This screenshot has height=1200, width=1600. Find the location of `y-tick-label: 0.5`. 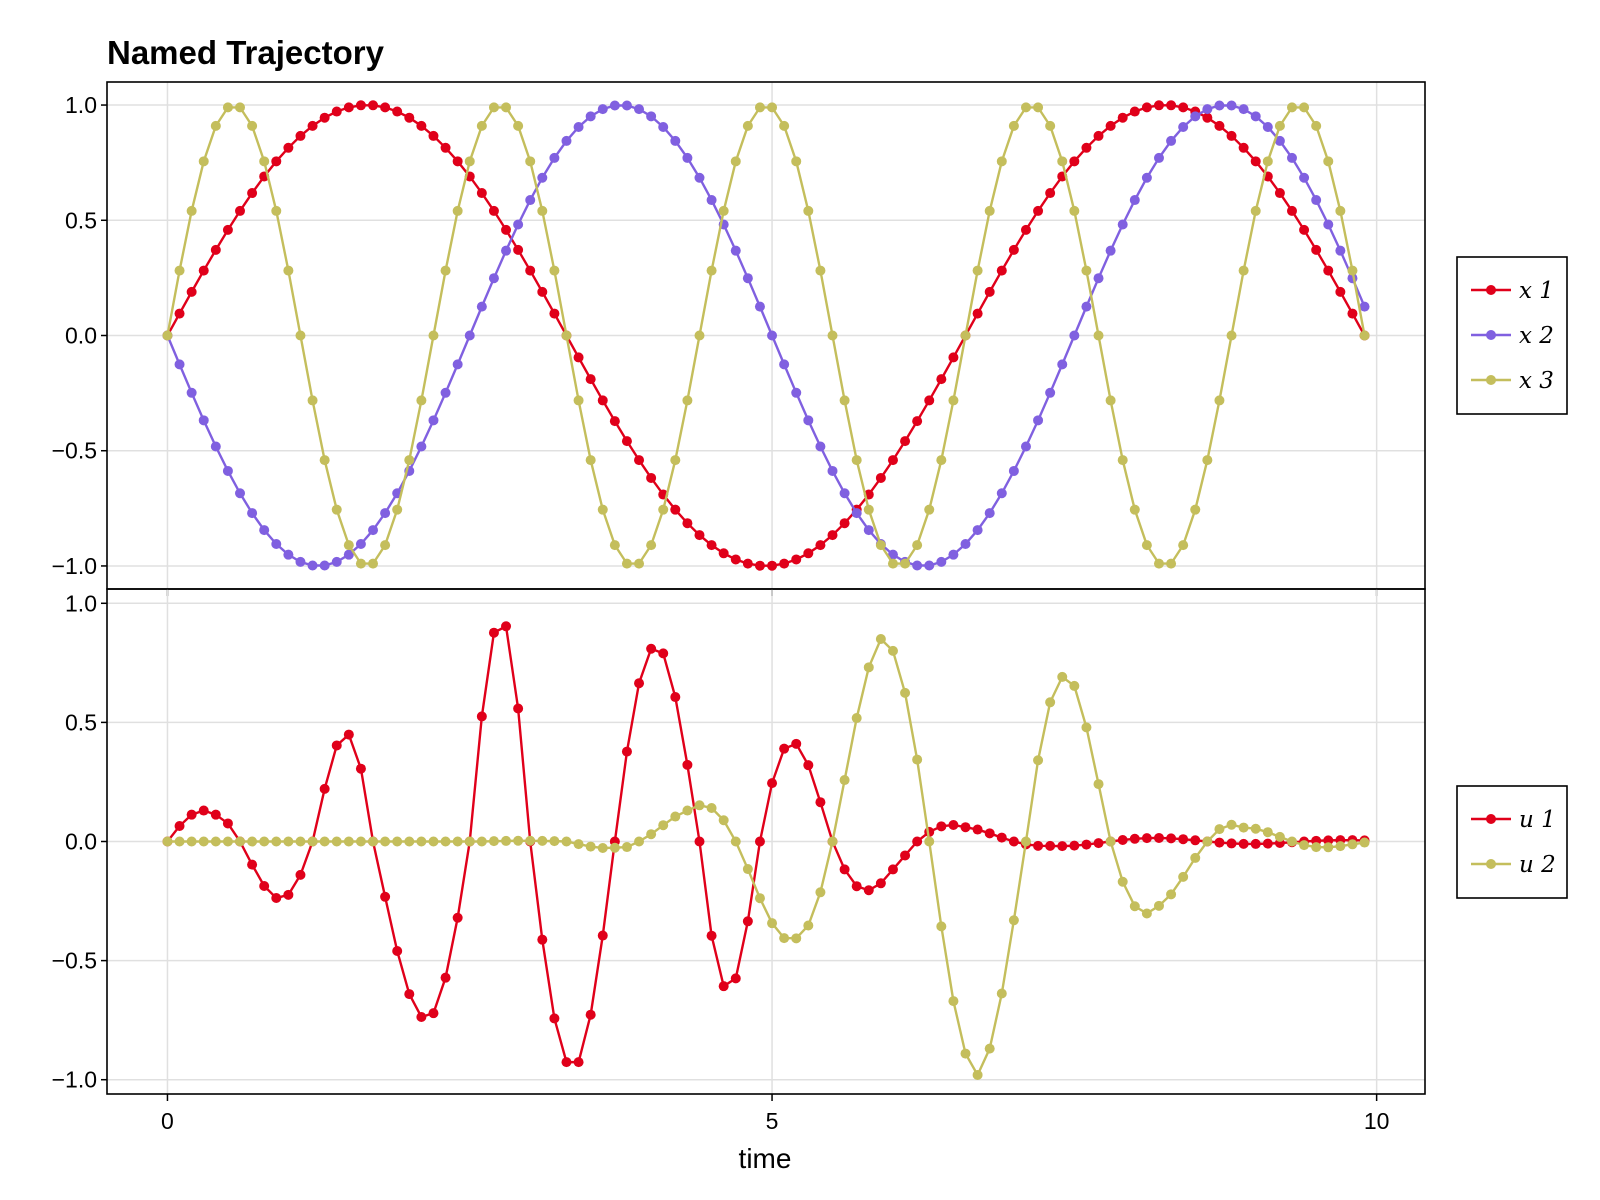

y-tick-label: 0.5 is located at coordinates (81, 220).